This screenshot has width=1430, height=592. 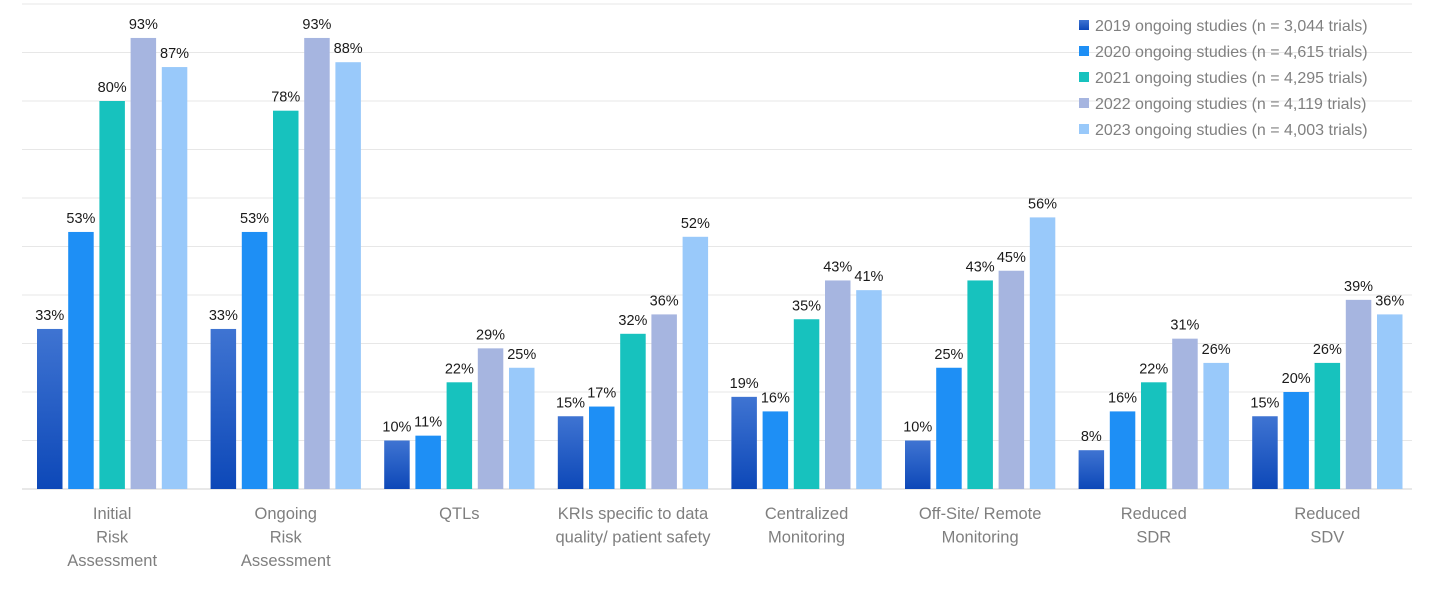 I want to click on data-label: 56%, so click(x=1042, y=204).